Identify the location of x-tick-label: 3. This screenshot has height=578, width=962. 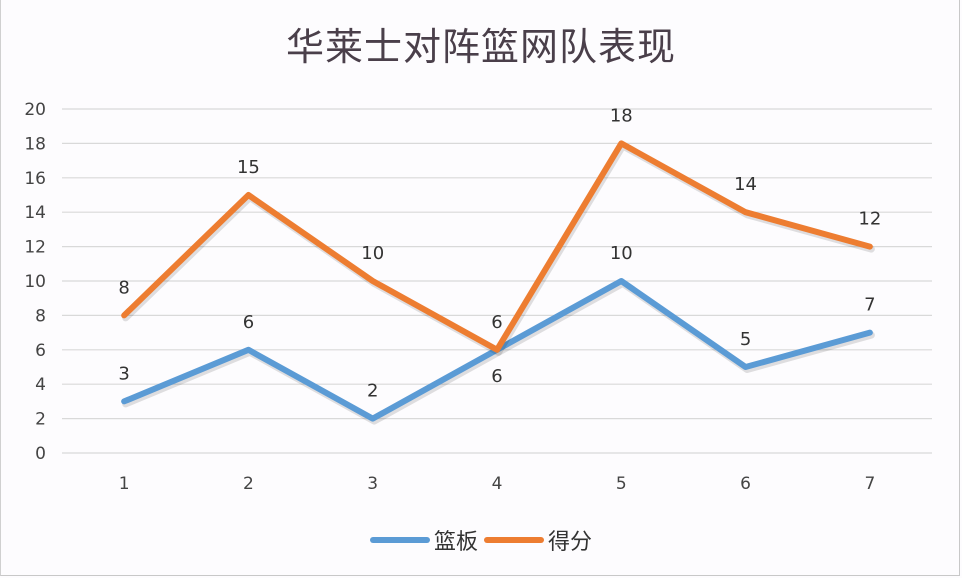
(372, 484).